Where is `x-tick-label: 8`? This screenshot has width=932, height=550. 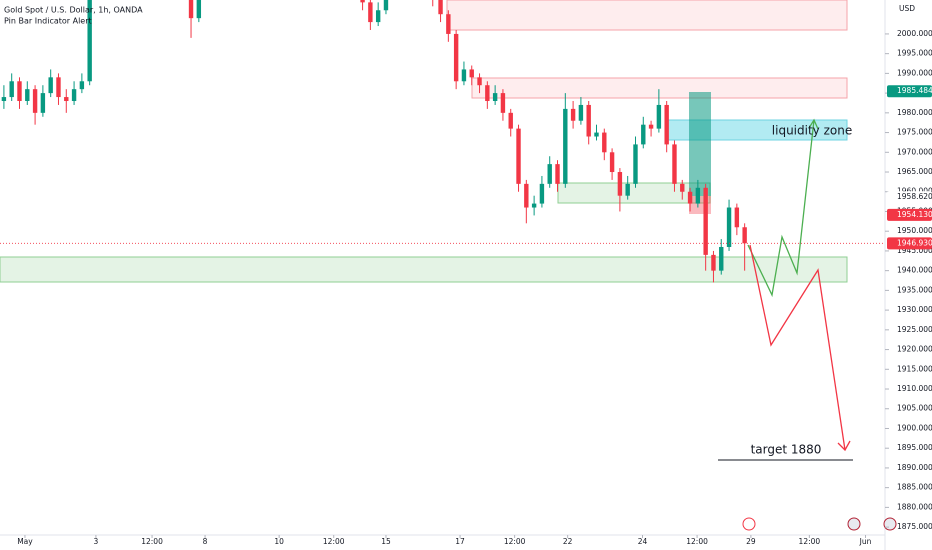 x-tick-label: 8 is located at coordinates (205, 541).